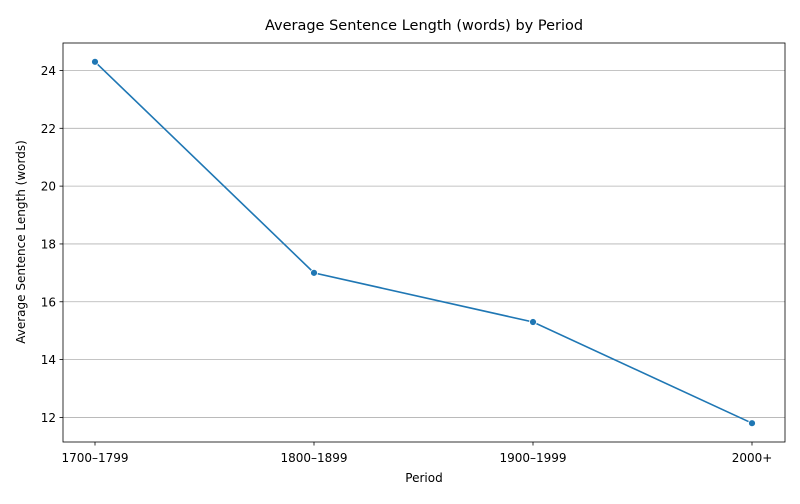 This screenshot has height=504, width=800. Describe the element at coordinates (532, 458) in the screenshot. I see `x-tick-label: 1900–1999` at that location.